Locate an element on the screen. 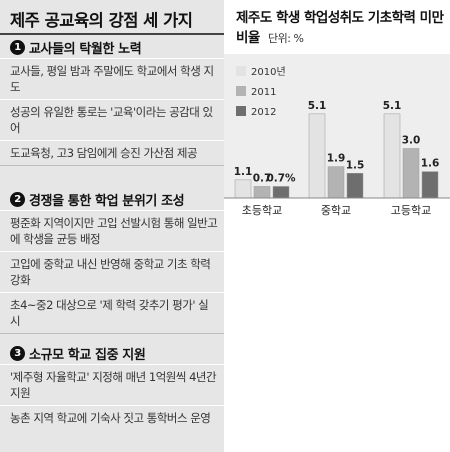 Image resolution: width=450 pixels, height=452 pixels. panel-title: 제주 공교육의 강점 세 가지 is located at coordinates (101, 20).